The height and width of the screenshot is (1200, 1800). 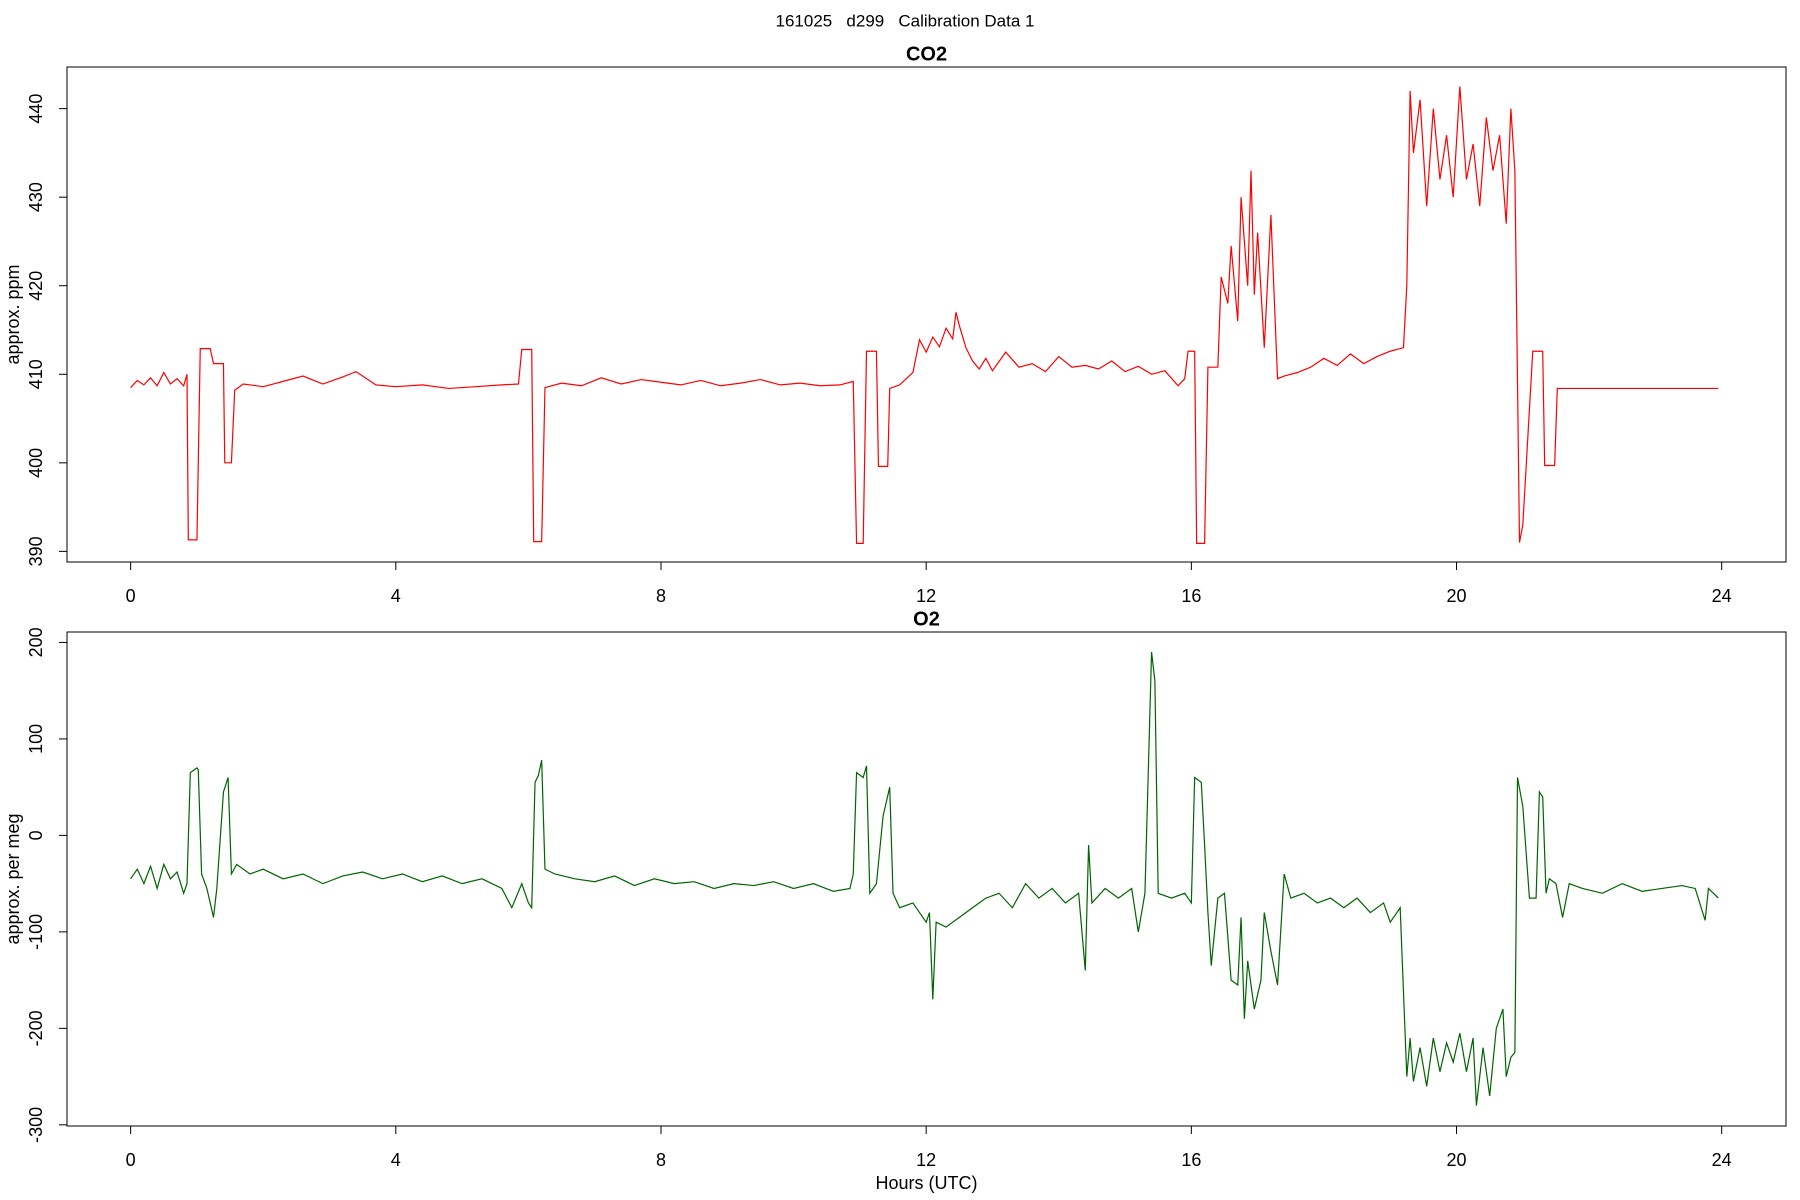 I want to click on y-tick-label: 400, so click(x=36, y=463).